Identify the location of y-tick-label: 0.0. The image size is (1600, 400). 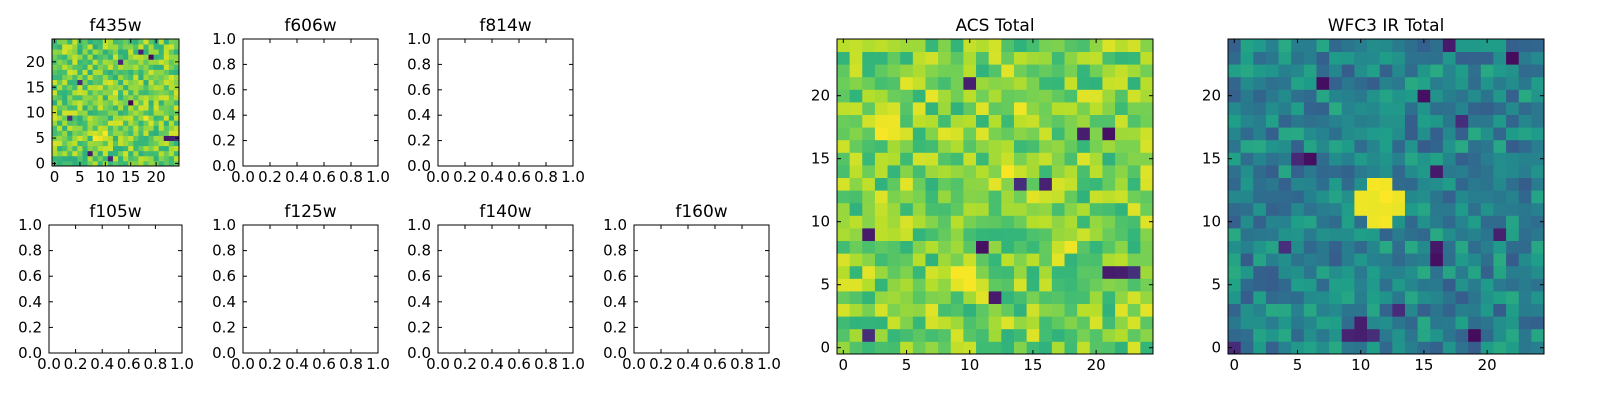
(419, 166).